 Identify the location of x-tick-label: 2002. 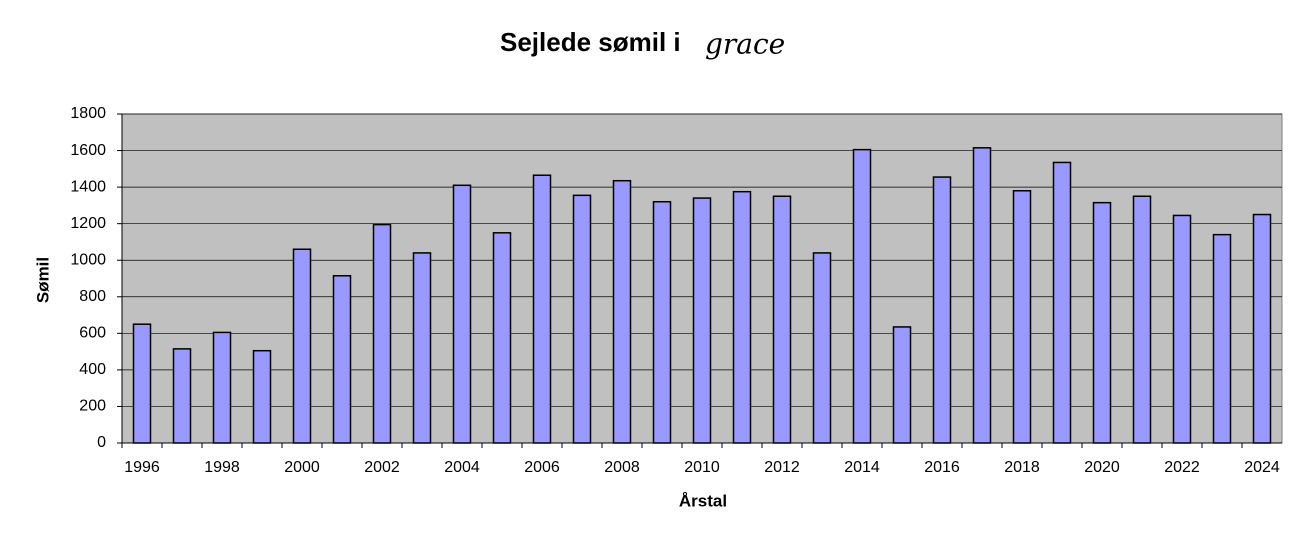
(382, 467).